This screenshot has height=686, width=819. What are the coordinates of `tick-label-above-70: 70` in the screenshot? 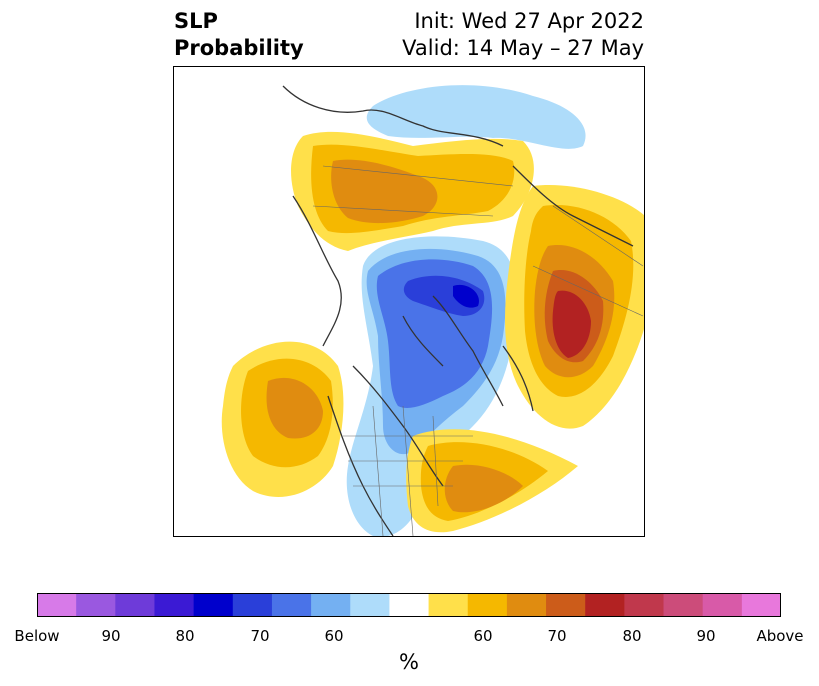 It's located at (557, 636).